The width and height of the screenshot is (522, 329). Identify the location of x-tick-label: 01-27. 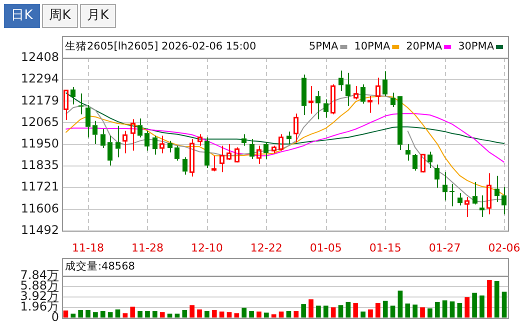
(444, 247).